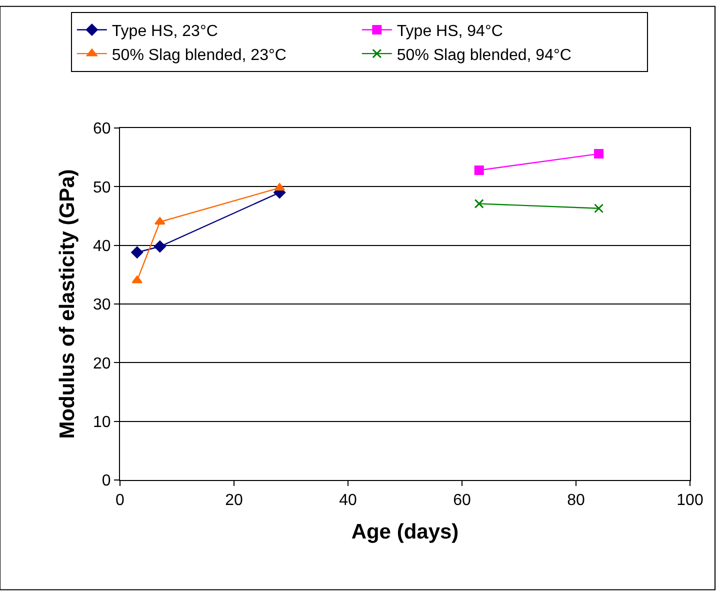 Image resolution: width=716 pixels, height=592 pixels. What do you see at coordinates (348, 501) in the screenshot?
I see `x-tick-label: 40` at bounding box center [348, 501].